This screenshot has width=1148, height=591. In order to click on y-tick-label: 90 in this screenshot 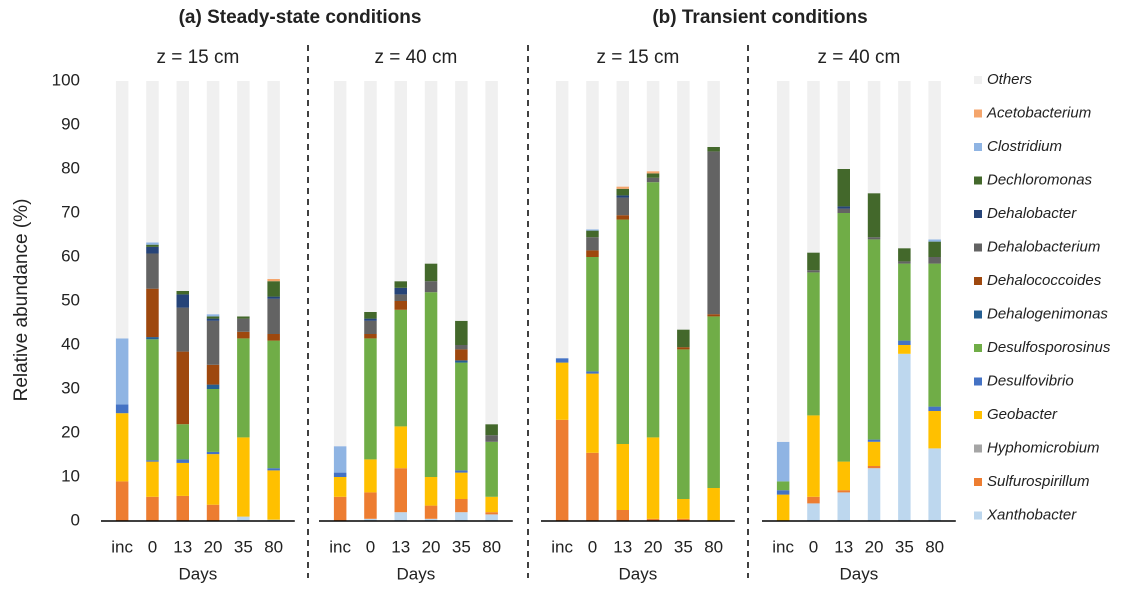, I will do `click(70, 123)`.